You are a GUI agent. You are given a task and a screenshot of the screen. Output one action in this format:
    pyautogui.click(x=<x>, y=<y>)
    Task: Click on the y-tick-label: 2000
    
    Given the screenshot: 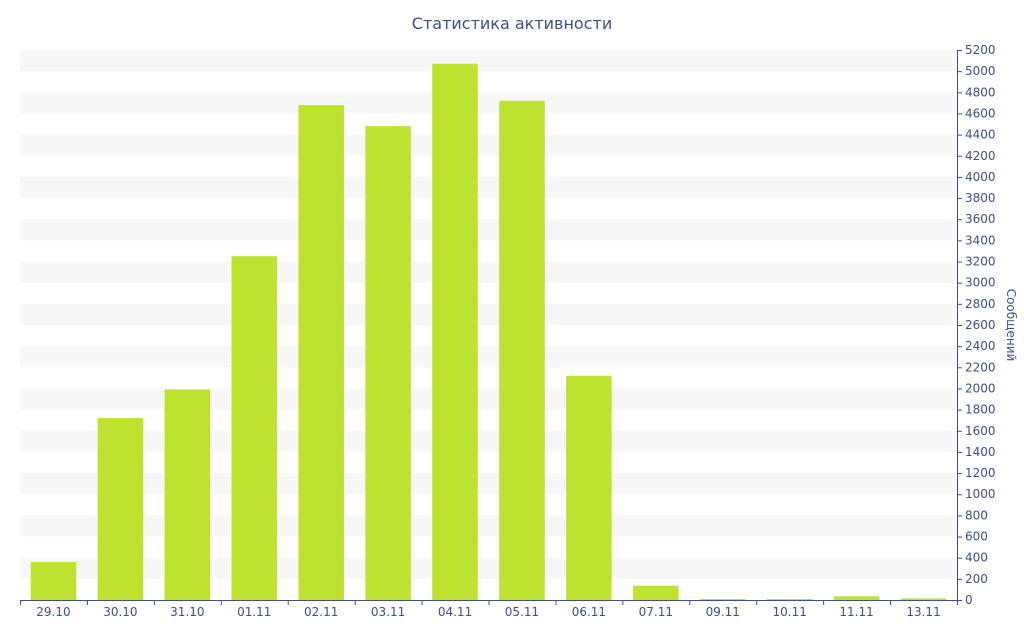 What is the action you would take?
    pyautogui.click(x=980, y=388)
    